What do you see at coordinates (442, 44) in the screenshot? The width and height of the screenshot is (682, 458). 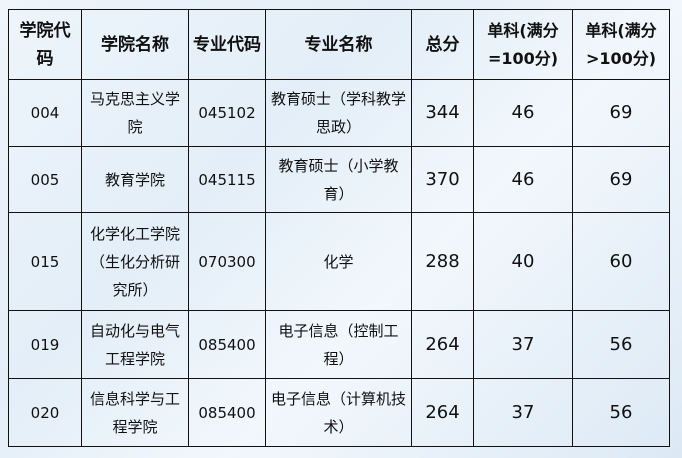 I see `header-total: 总分` at bounding box center [442, 44].